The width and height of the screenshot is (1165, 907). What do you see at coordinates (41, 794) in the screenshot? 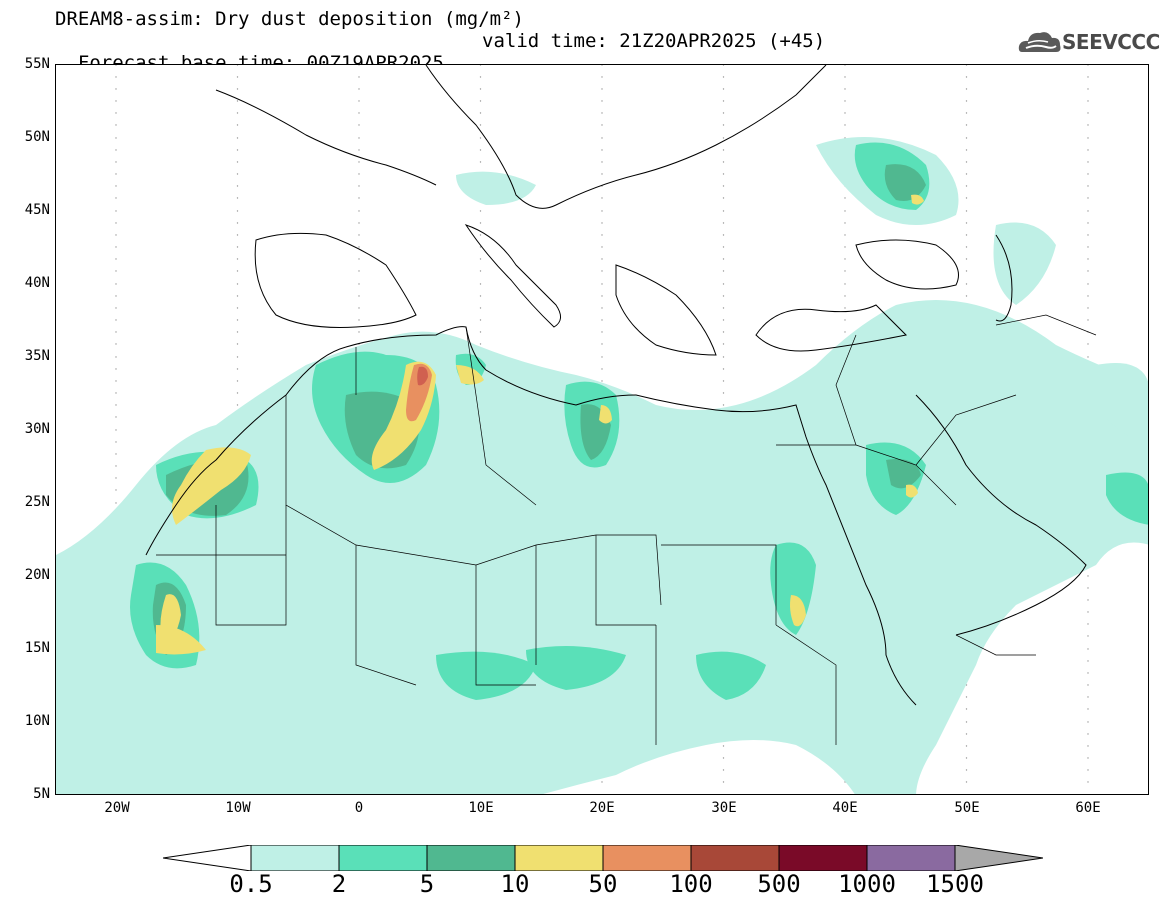
I see `lat-label: 5N` at bounding box center [41, 794].